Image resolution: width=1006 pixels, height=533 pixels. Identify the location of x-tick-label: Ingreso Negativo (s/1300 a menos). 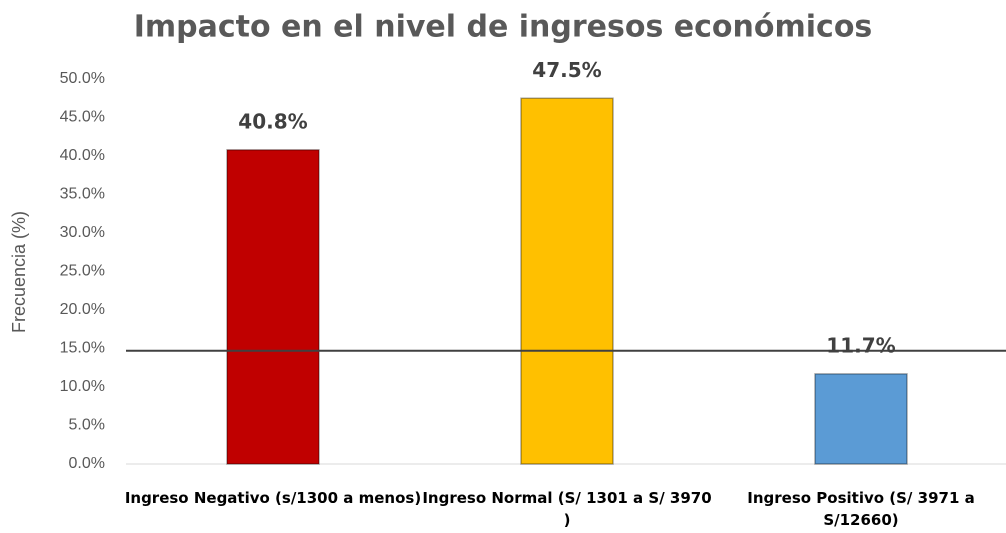
(273, 498).